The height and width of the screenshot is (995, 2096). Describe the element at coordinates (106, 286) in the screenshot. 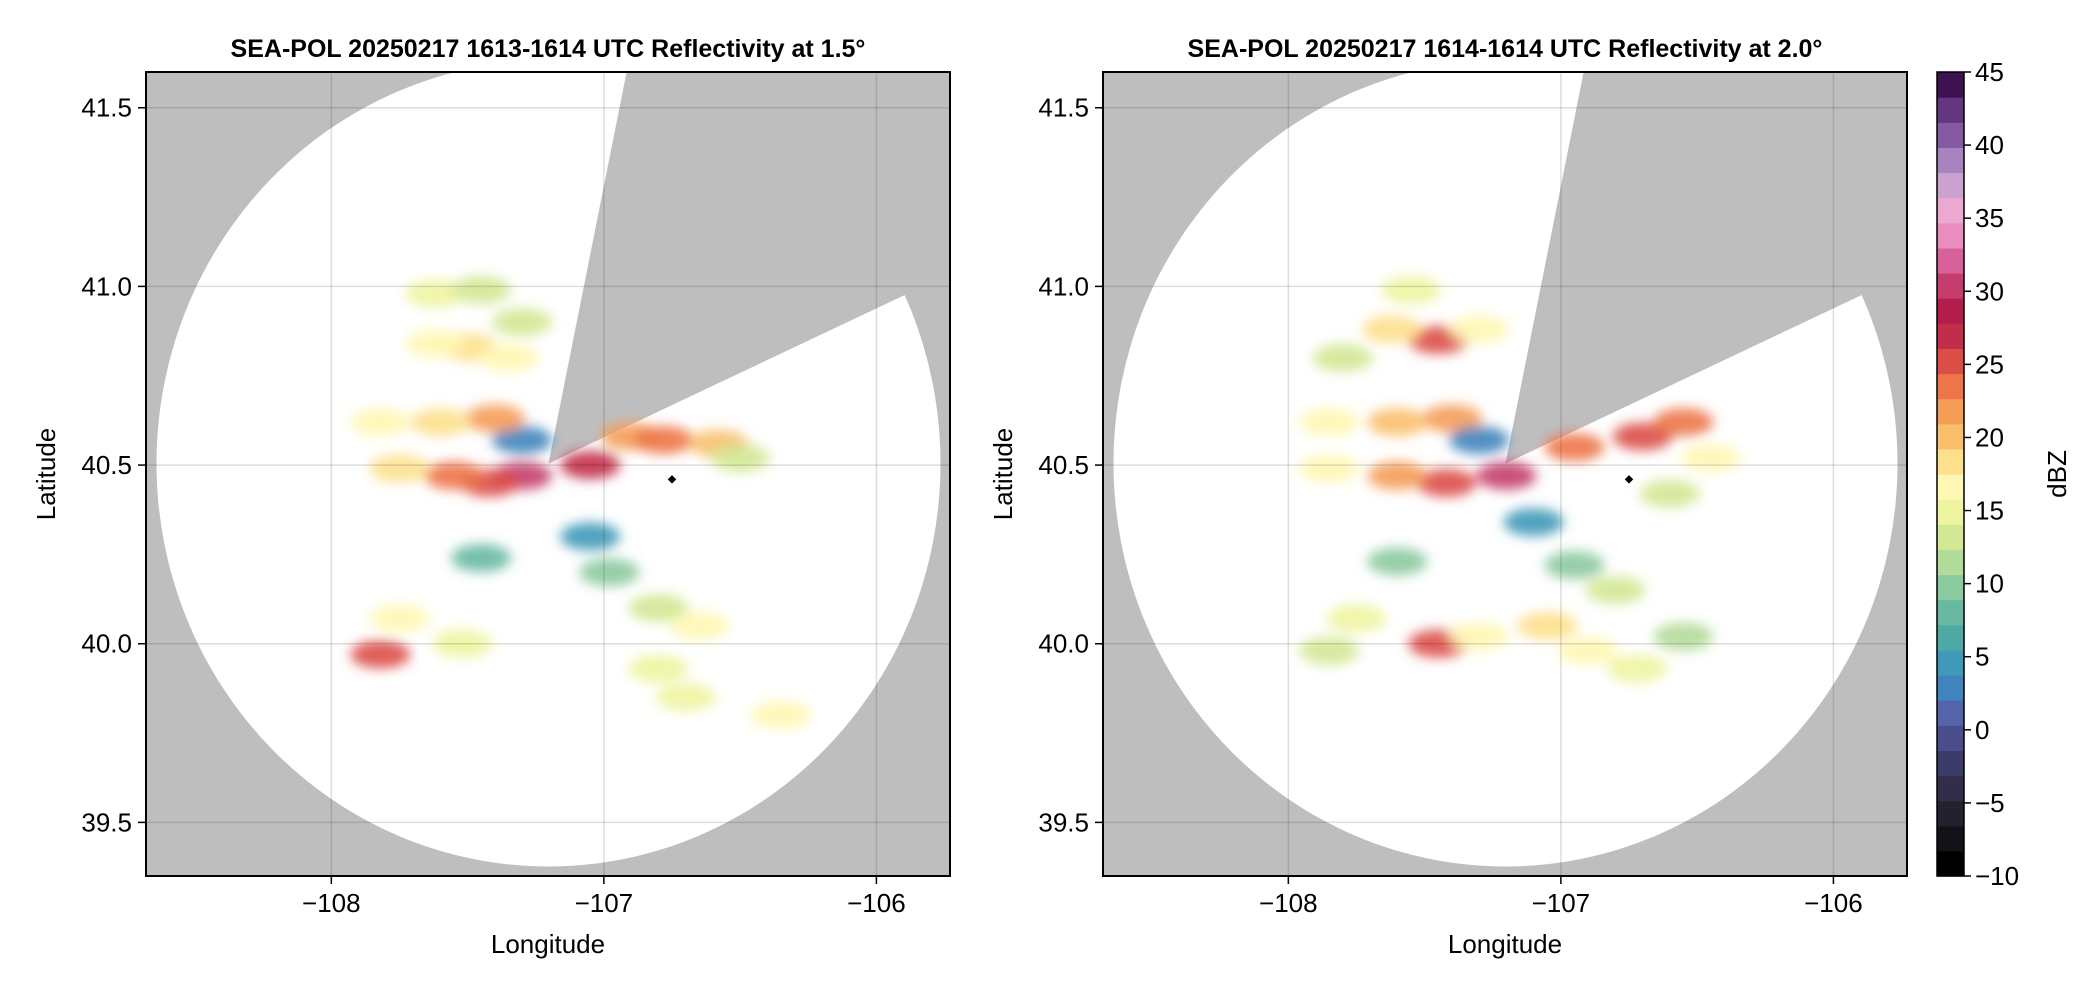

I see `panel-left-ytick-label: 41.0` at that location.